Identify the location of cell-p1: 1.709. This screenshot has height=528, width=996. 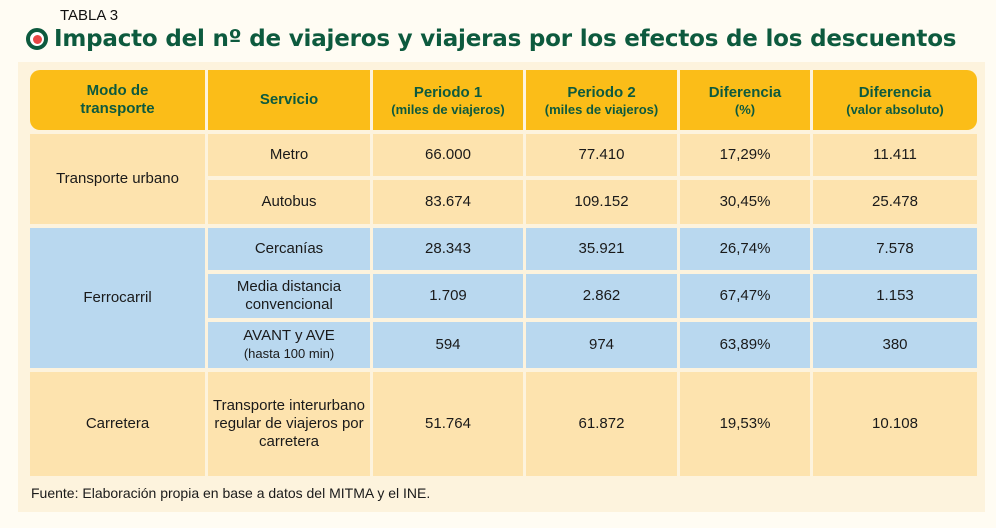
(448, 296).